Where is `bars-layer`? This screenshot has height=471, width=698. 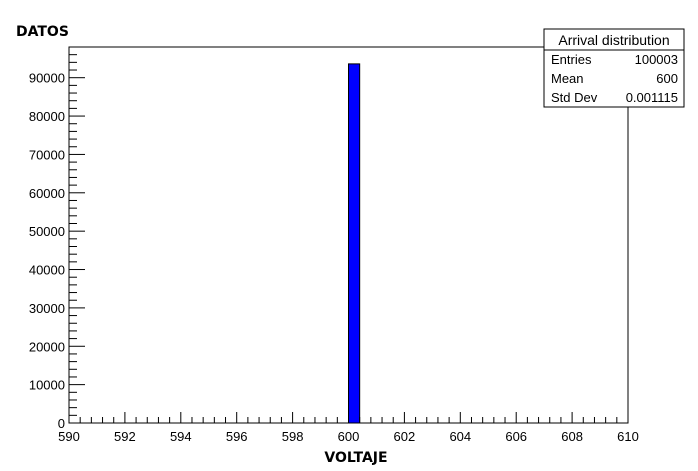
bars-layer is located at coordinates (354, 243).